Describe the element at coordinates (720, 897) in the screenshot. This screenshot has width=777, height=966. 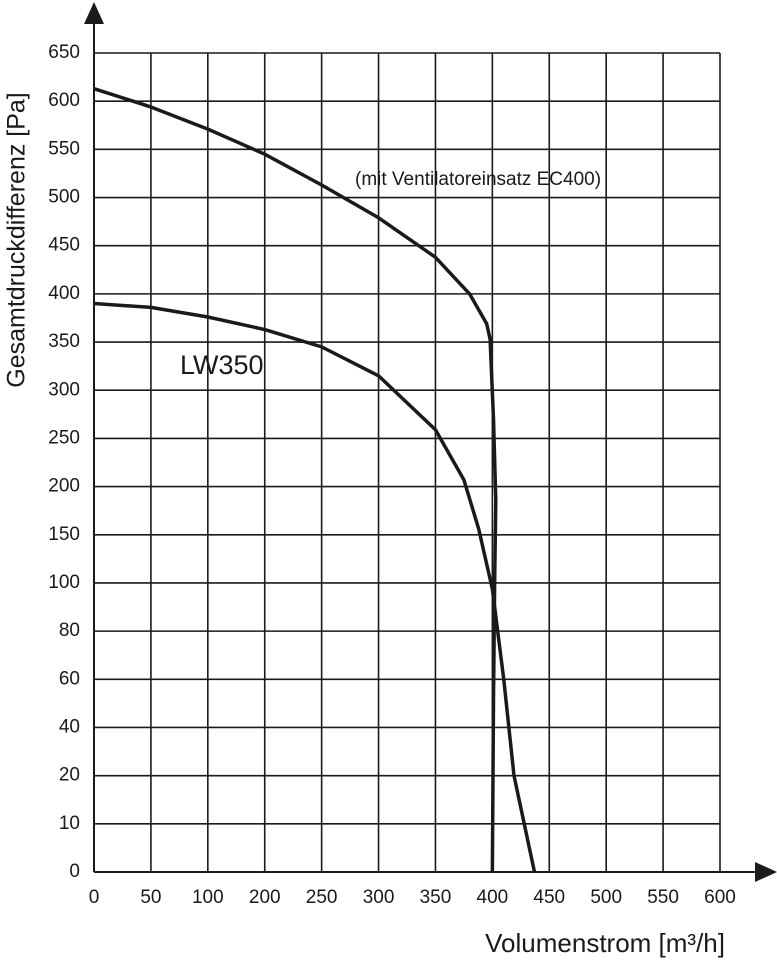
I see `x-tick-label: 600` at that location.